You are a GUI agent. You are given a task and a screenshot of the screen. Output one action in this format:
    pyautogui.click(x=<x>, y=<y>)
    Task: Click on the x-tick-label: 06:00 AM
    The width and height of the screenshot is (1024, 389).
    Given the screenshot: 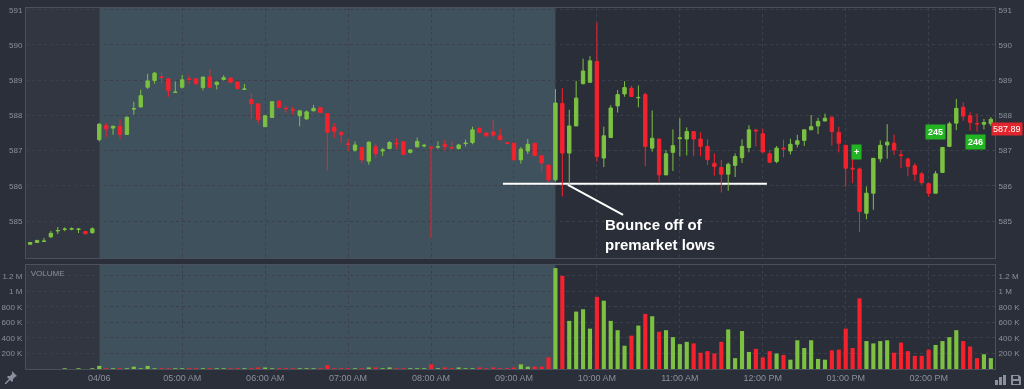 What is the action you would take?
    pyautogui.click(x=265, y=377)
    